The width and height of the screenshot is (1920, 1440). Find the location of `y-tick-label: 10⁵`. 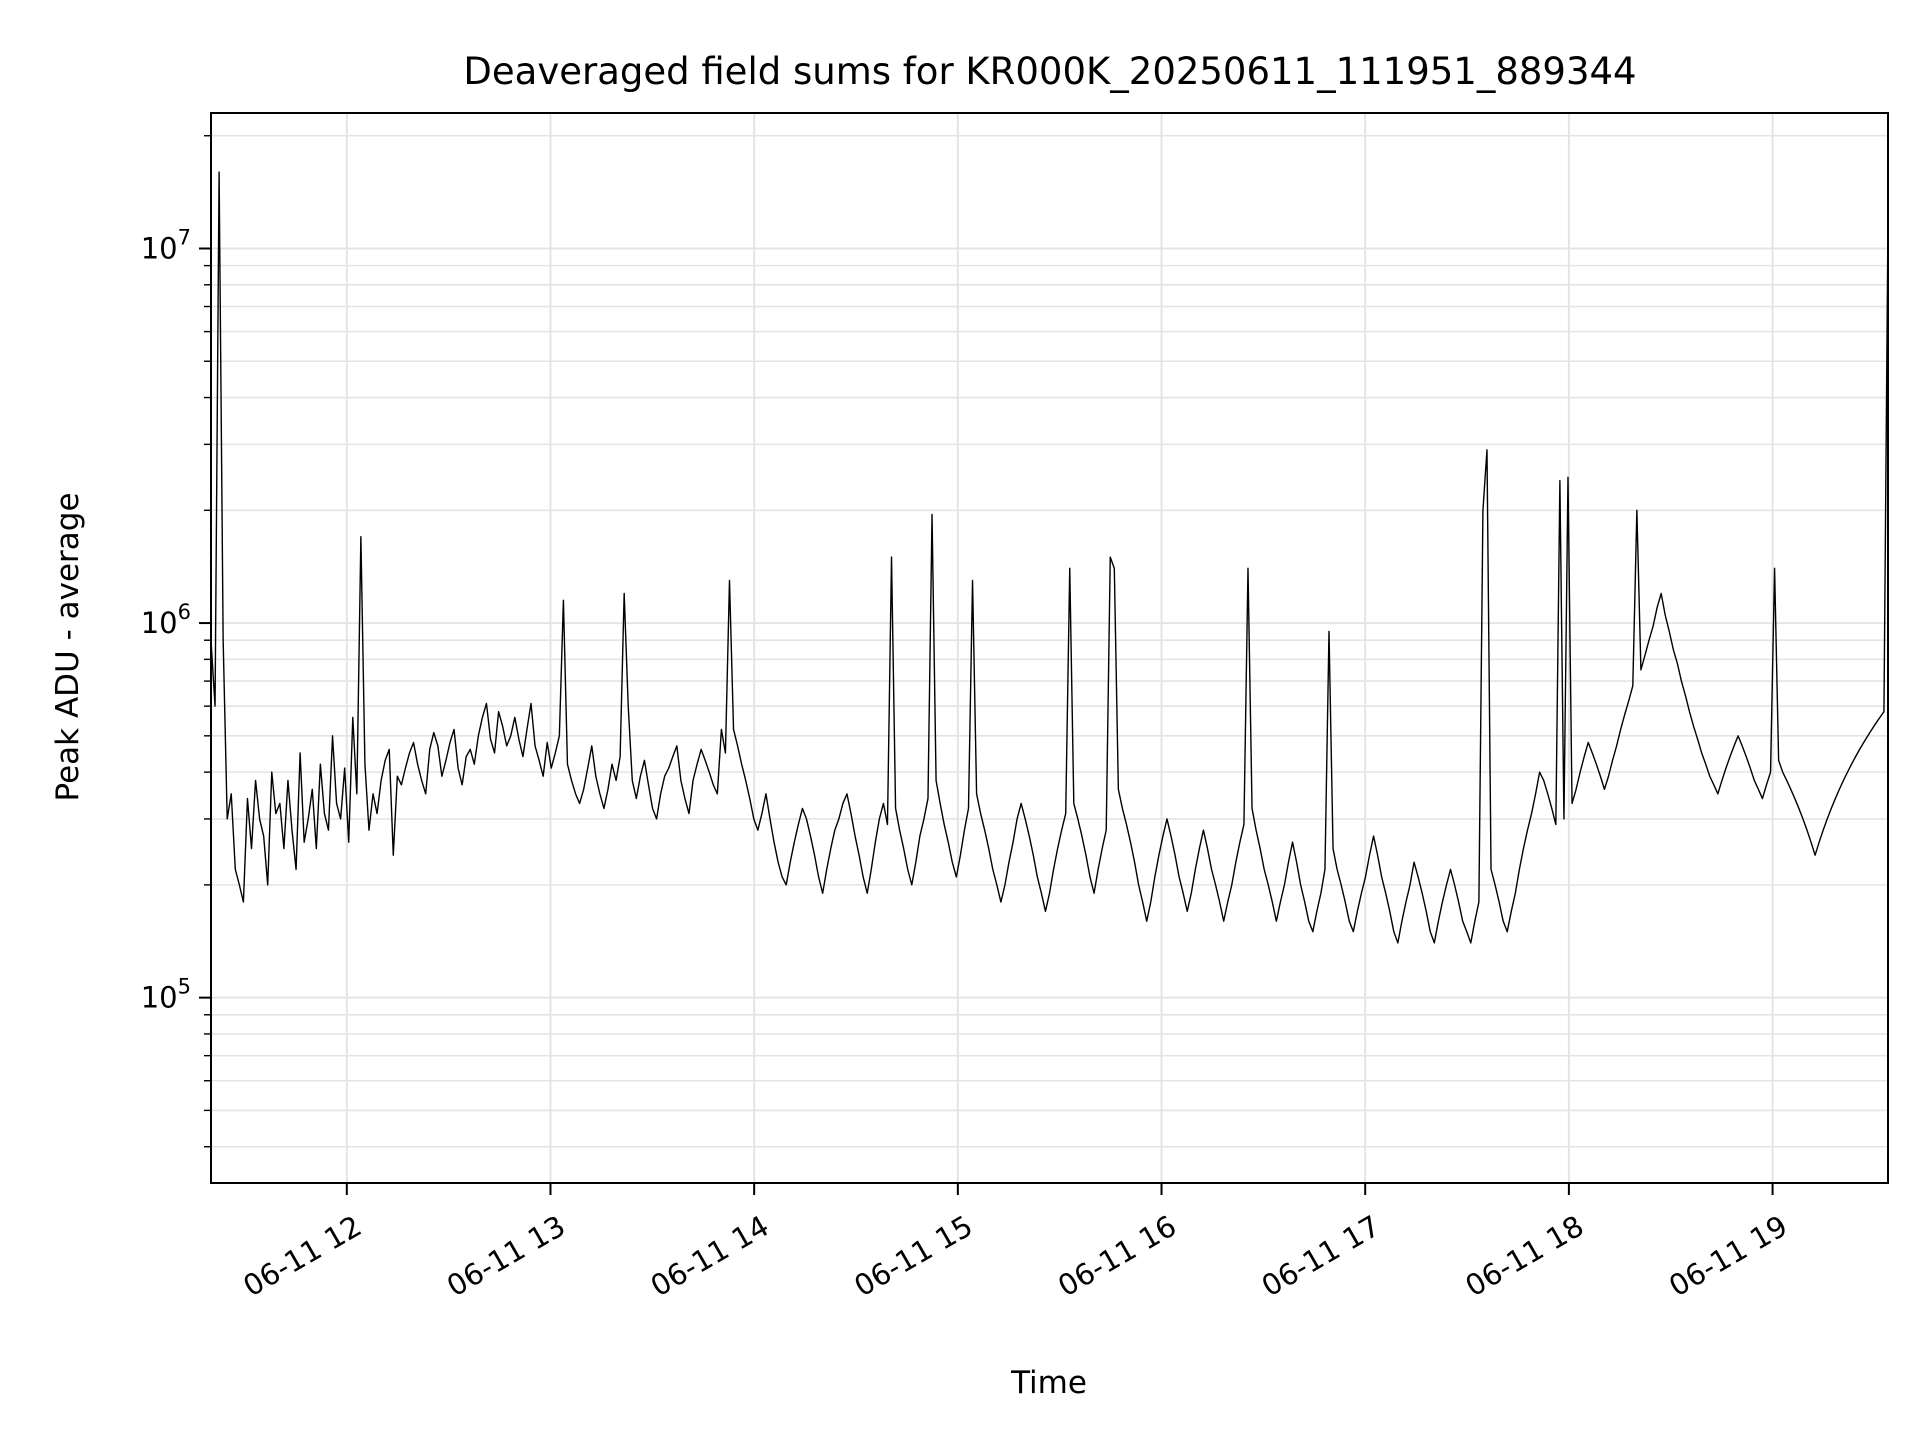

y-tick-label: 10⁵ is located at coordinates (166, 995).